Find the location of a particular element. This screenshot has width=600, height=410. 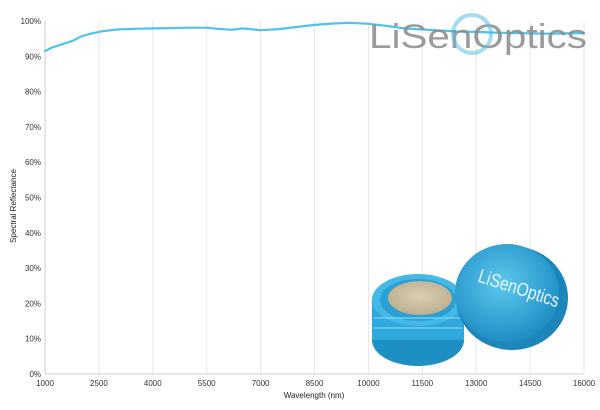

x-tick-label: 7000 is located at coordinates (261, 383).